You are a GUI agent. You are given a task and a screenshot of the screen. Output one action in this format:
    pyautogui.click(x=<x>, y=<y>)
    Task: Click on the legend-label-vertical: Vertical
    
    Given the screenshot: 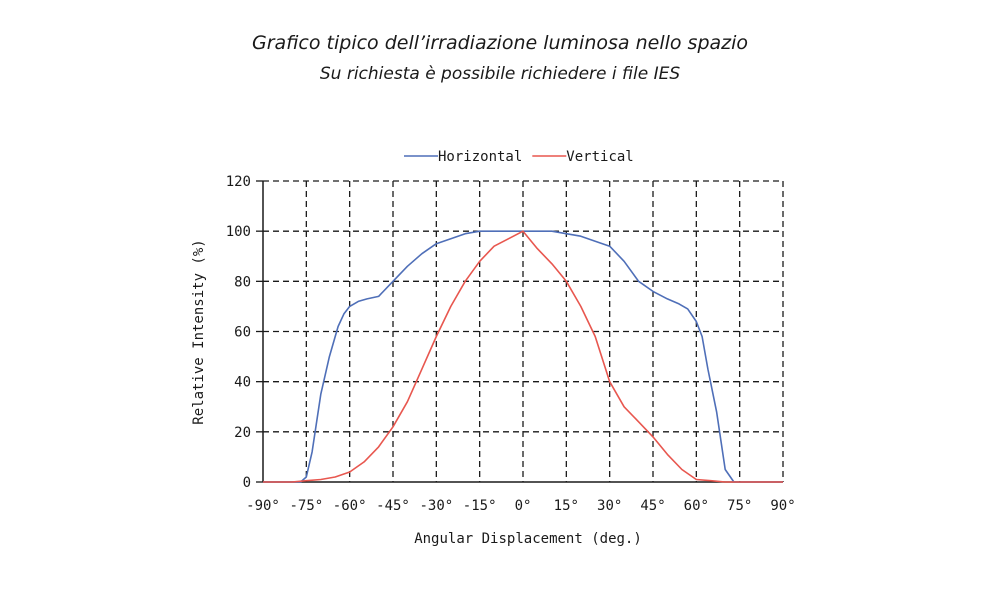 What is the action you would take?
    pyautogui.click(x=599, y=157)
    